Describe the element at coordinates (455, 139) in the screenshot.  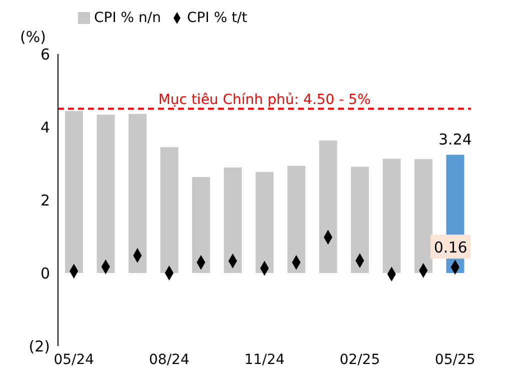
I see `data-label: 3.24` at that location.